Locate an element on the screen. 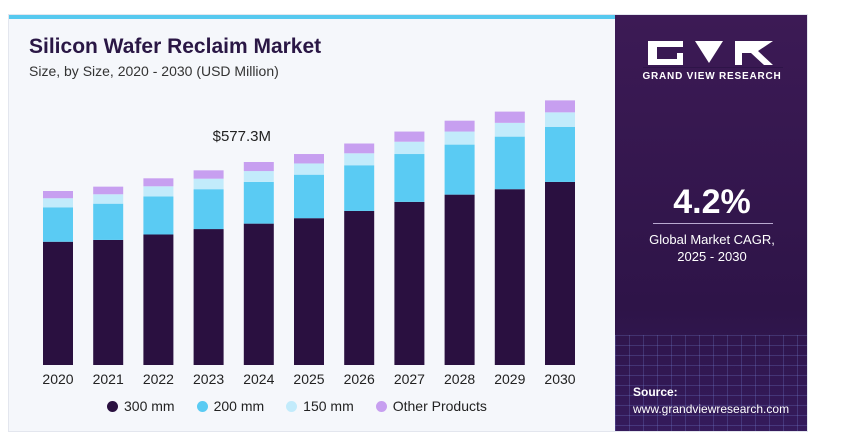 The height and width of the screenshot is (438, 844). x-tick-label: 2026 is located at coordinates (359, 379).